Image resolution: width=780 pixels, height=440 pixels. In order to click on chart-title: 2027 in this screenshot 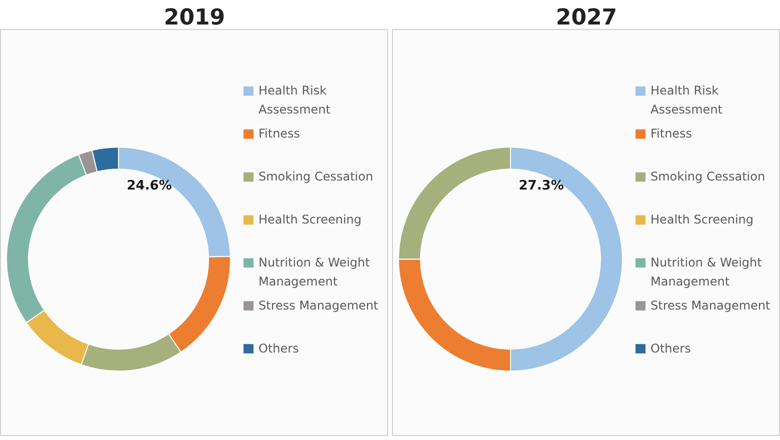, I will do `click(587, 18)`.